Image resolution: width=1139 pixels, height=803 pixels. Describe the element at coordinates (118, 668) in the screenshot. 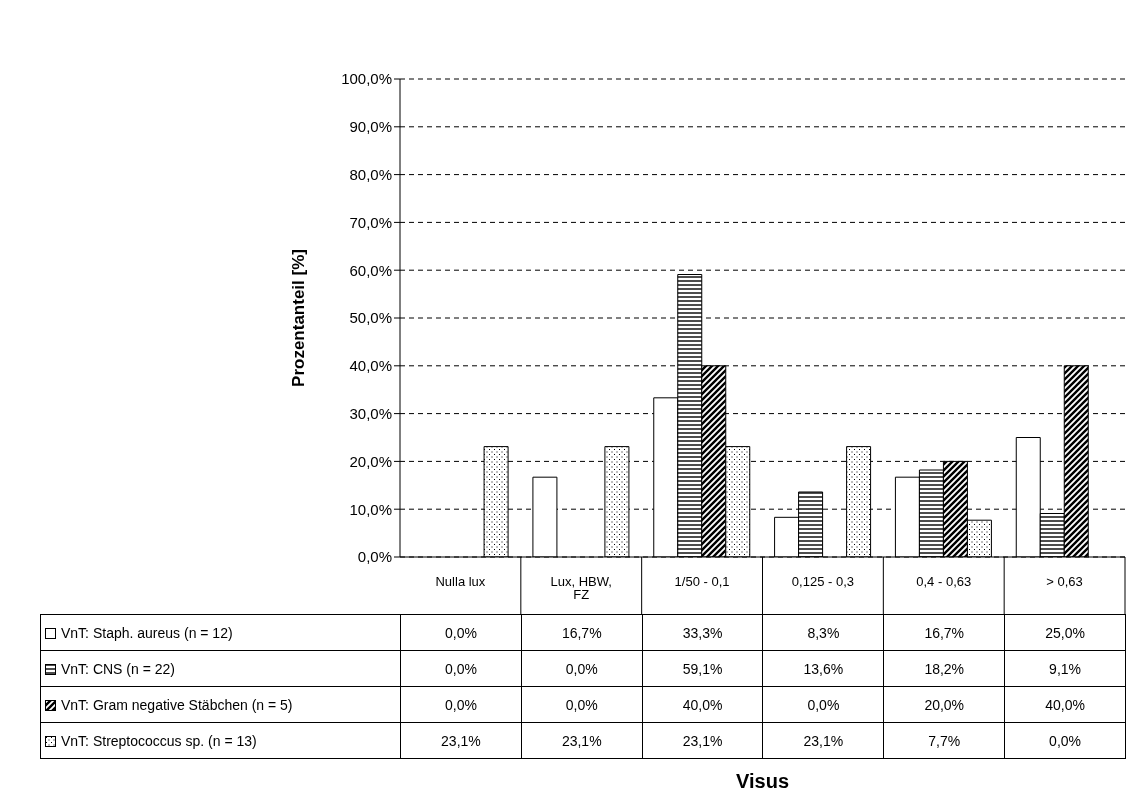

I see `legend-label: VnT: CNS (n = 22)` at that location.